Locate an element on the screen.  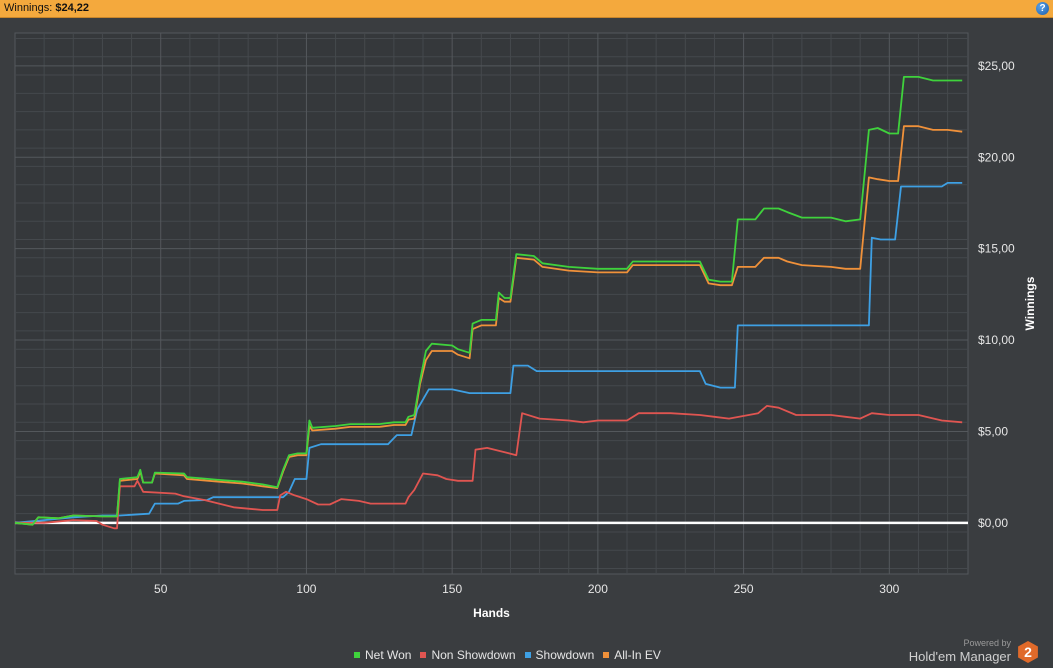
y-axis-title: Winnings is located at coordinates (1030, 303).